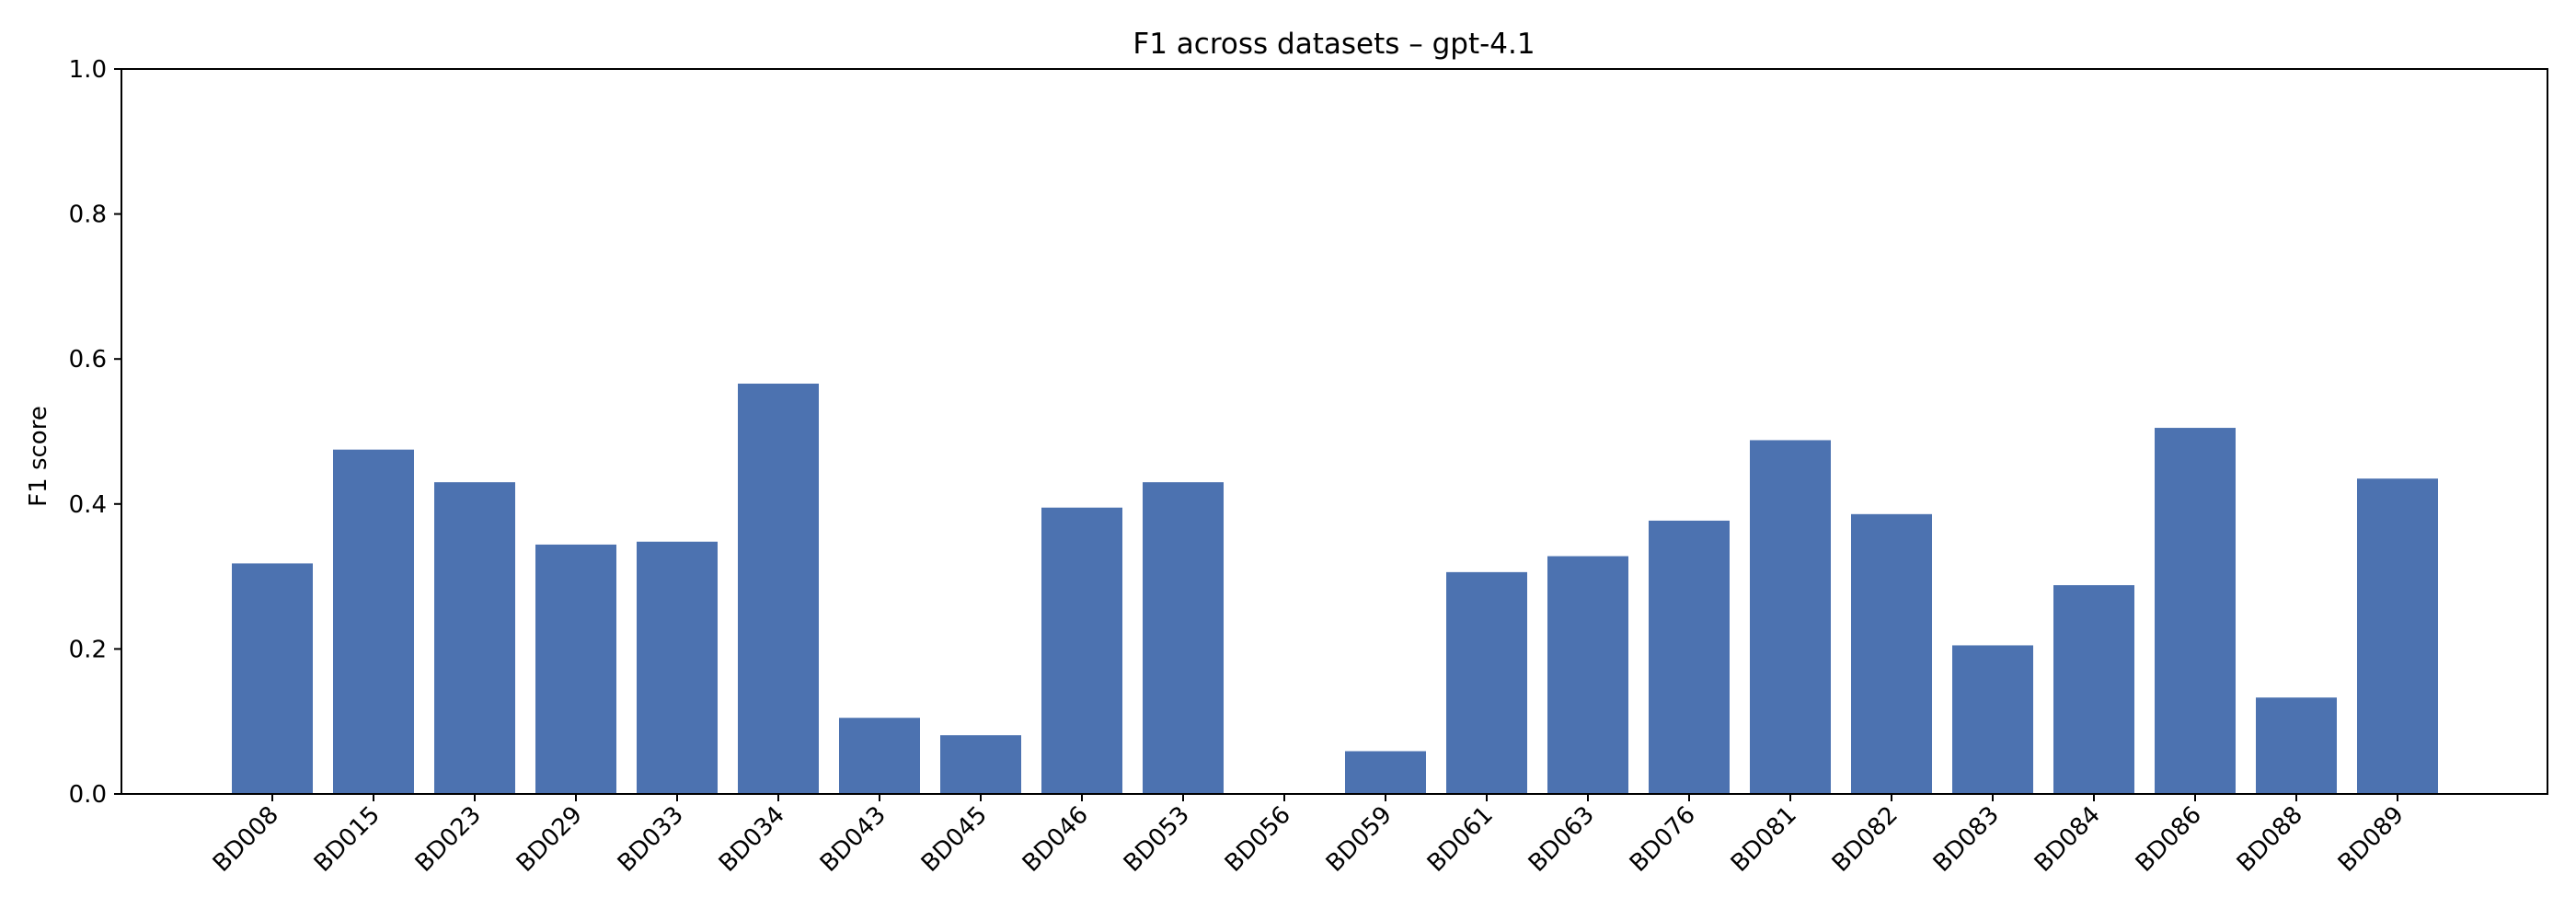  Describe the element at coordinates (550, 839) in the screenshot. I see `x-tick-label: BD029` at that location.